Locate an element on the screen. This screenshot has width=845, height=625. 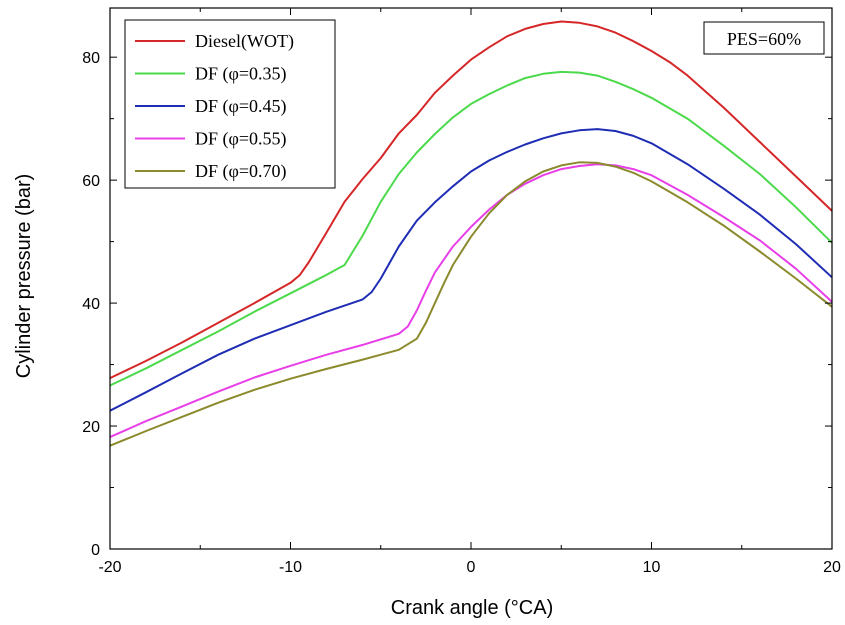
legend-frame is located at coordinates (230, 104).